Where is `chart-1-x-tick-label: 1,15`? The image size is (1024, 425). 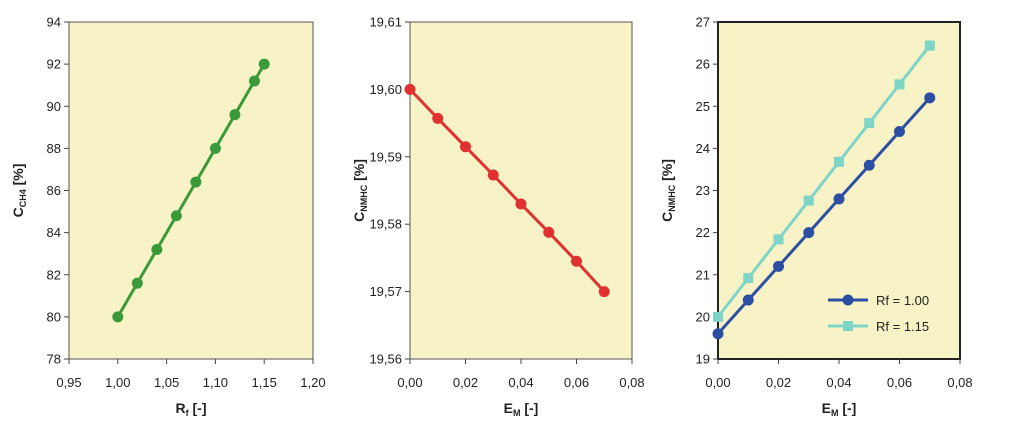 chart-1-x-tick-label: 1,15 is located at coordinates (264, 382).